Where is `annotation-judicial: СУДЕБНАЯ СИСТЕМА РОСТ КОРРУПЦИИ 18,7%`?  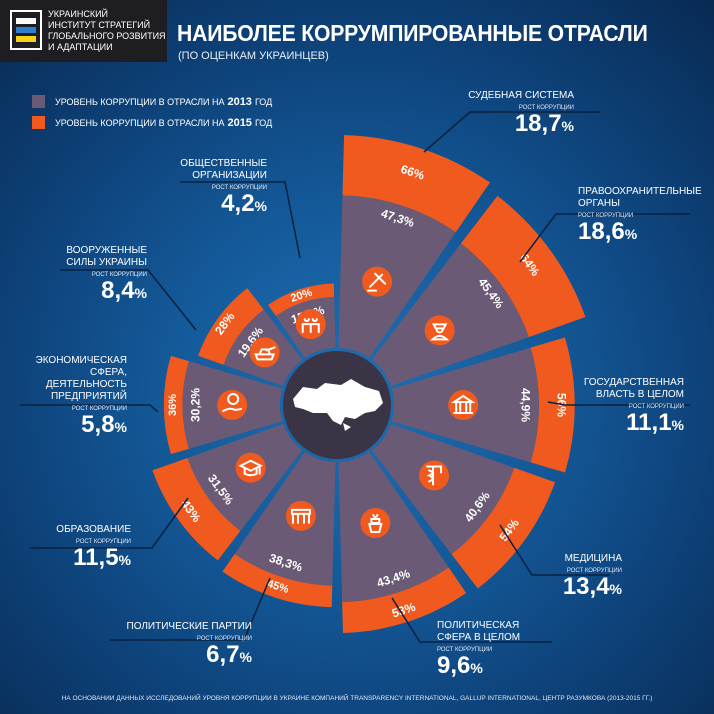 annotation-judicial: СУДЕБНАЯ СИСТЕМА РОСТ КОРРУПЦИИ 18,7% is located at coordinates (521, 113).